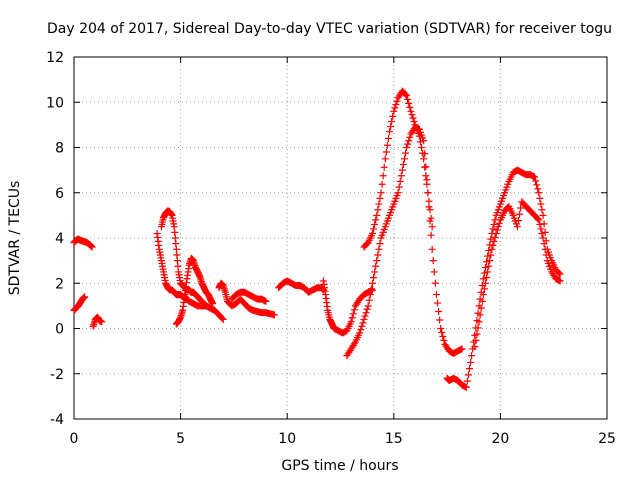  Describe the element at coordinates (15, 238) in the screenshot. I see `y-axis-label: SDTVAR / TECUs` at that location.